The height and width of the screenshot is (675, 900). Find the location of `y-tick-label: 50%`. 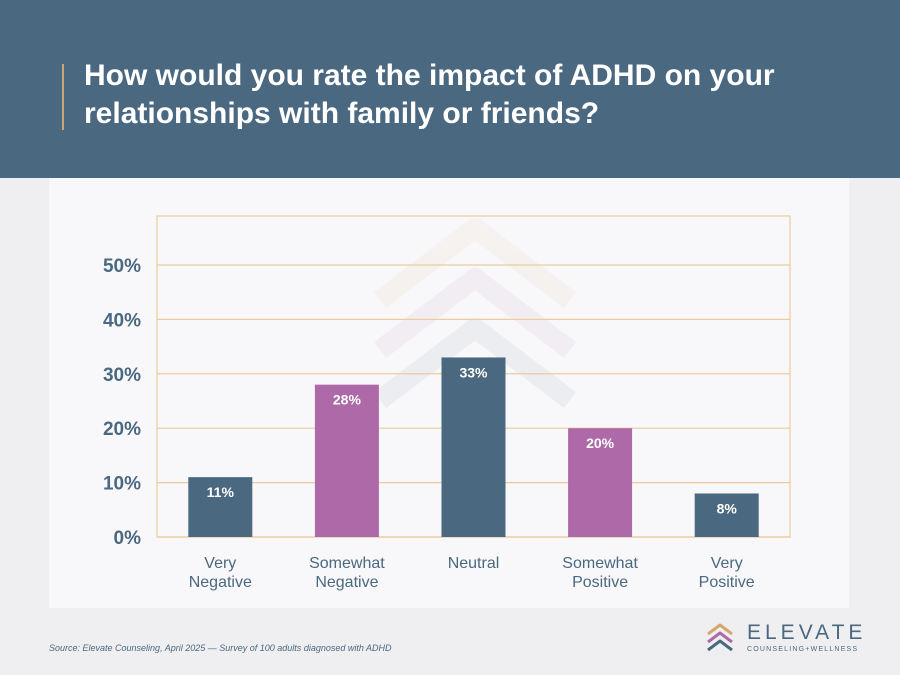

y-tick-label: 50% is located at coordinates (122, 266).